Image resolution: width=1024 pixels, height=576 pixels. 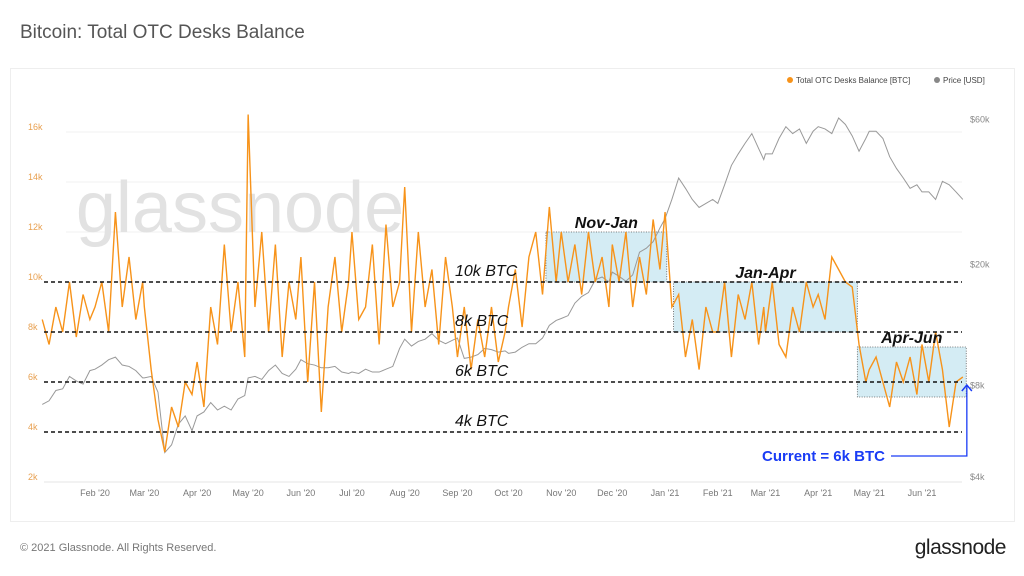 What do you see at coordinates (118, 548) in the screenshot?
I see `copyright: © 2021 Glassnode. All Rights Reserved.` at bounding box center [118, 548].